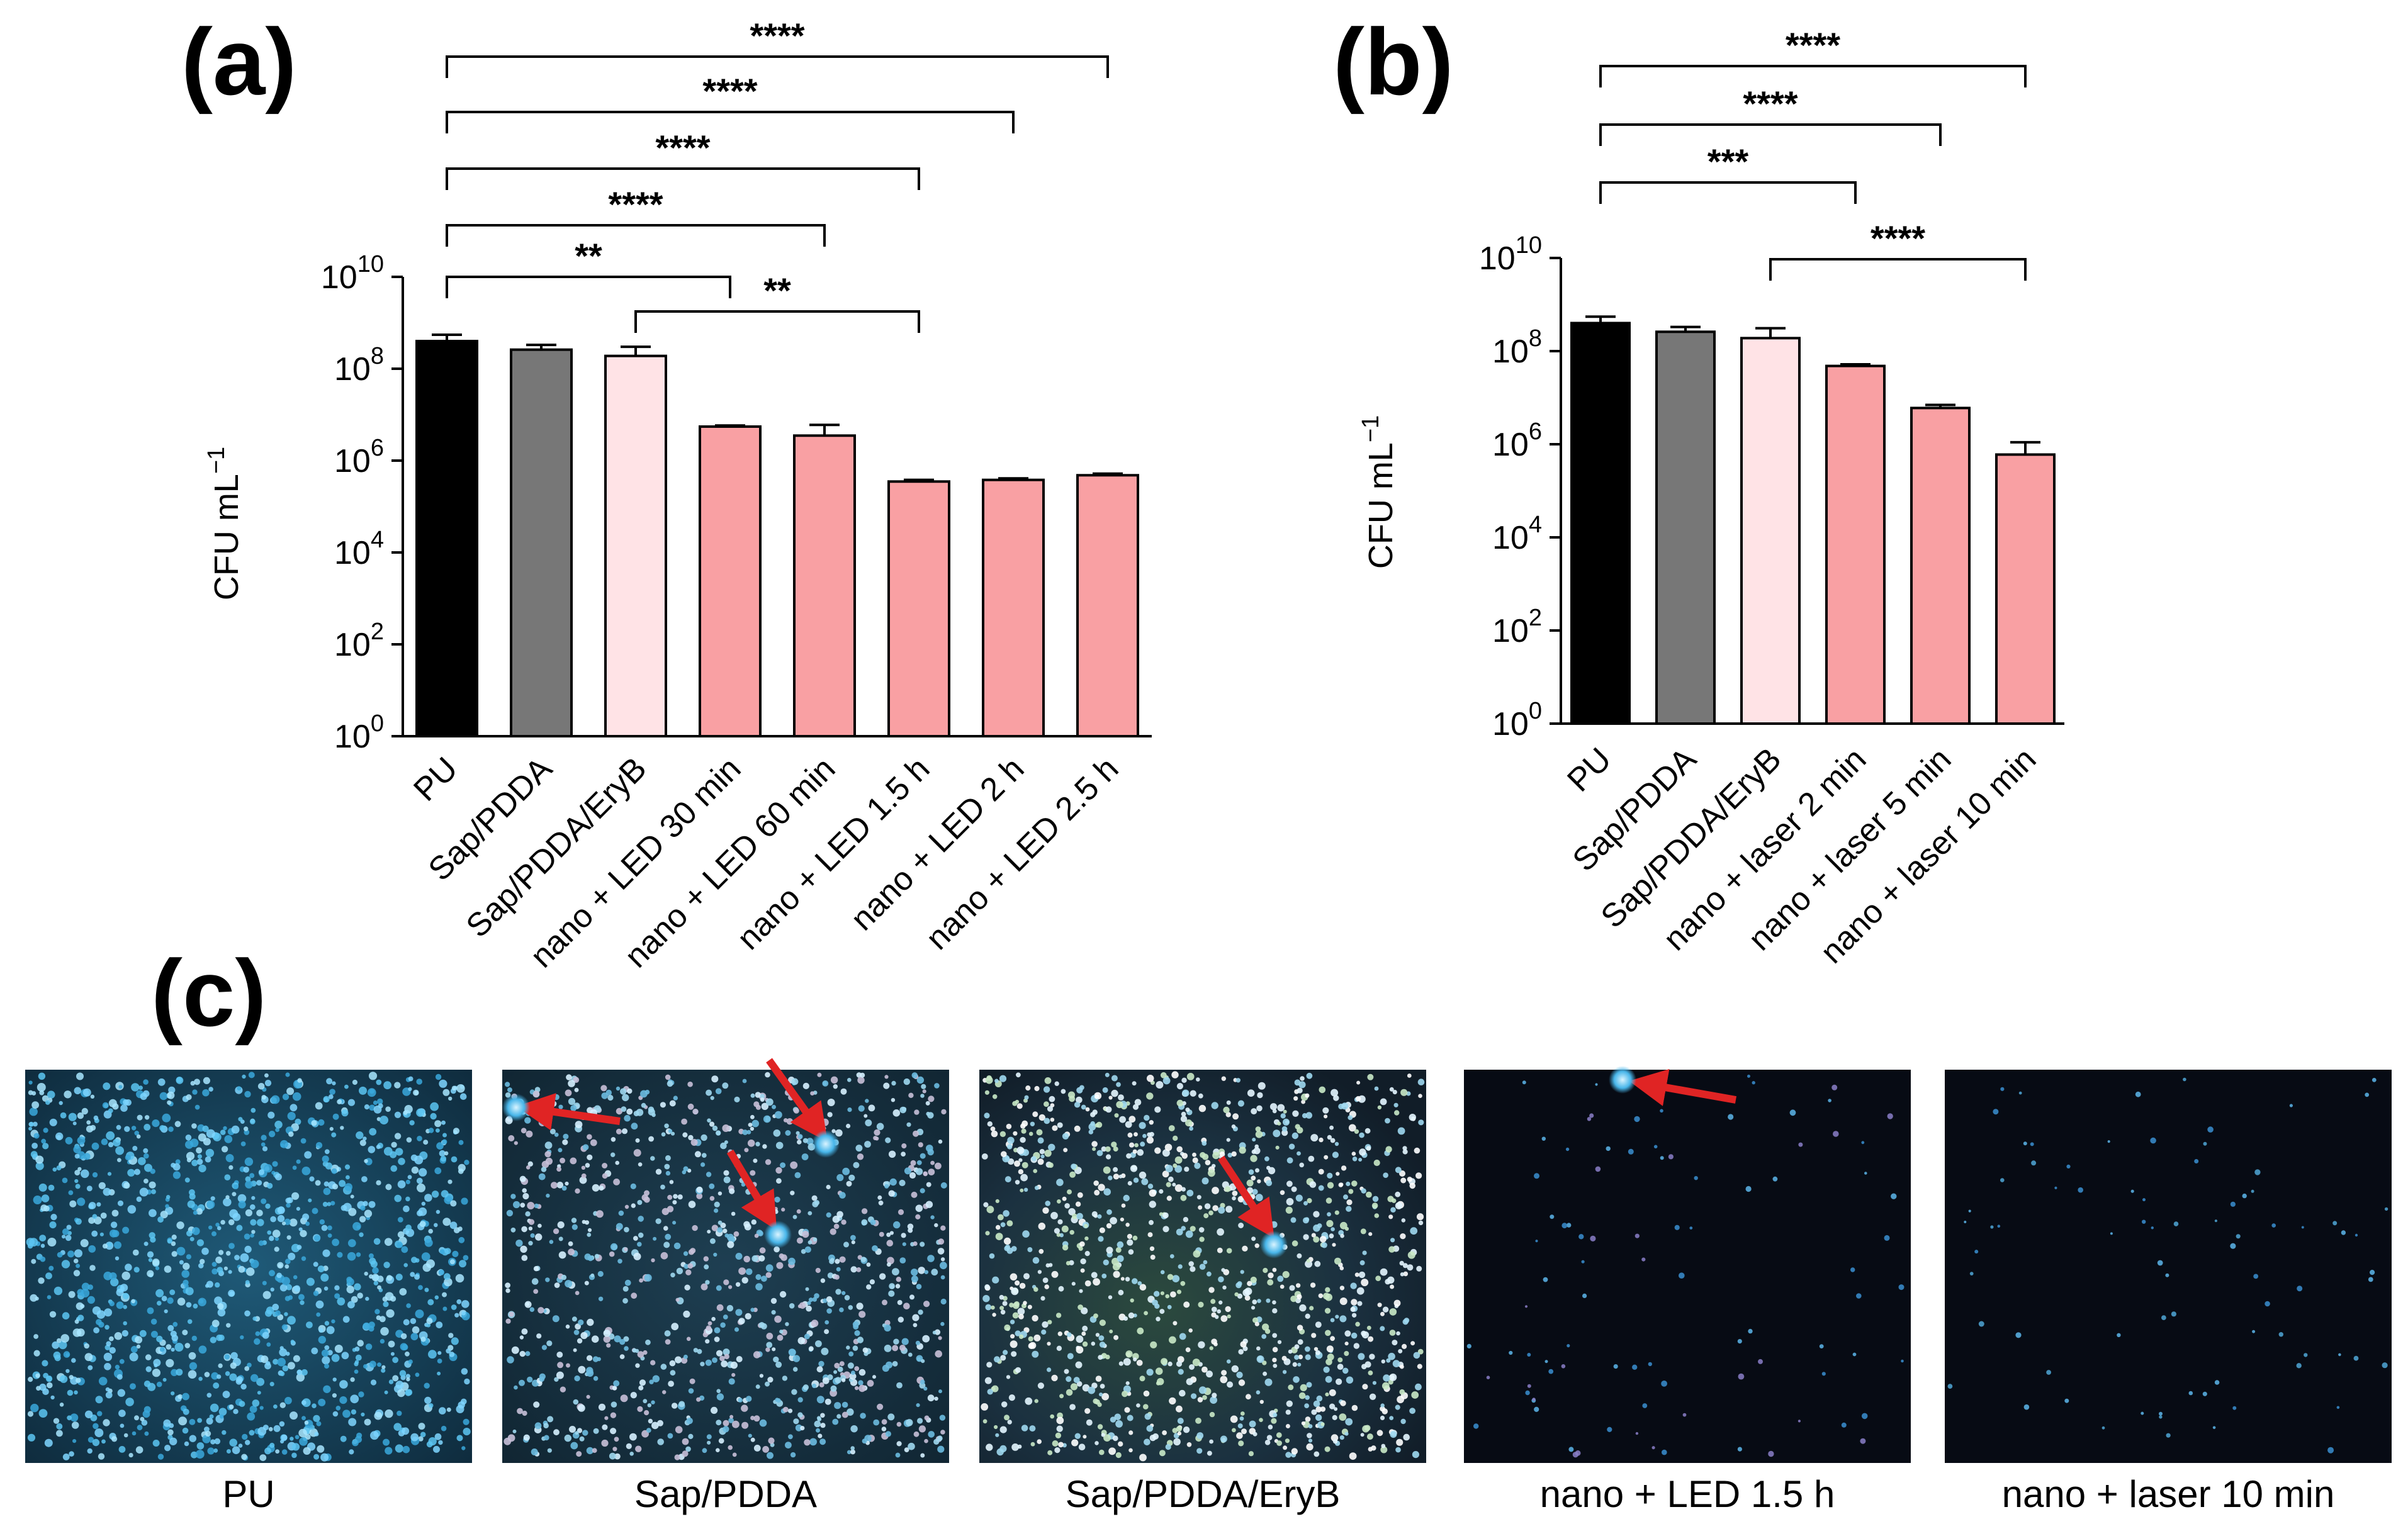  I want to click on caption-sap-pdda-eryb: Sap/PDDA/EryB, so click(1203, 1494).